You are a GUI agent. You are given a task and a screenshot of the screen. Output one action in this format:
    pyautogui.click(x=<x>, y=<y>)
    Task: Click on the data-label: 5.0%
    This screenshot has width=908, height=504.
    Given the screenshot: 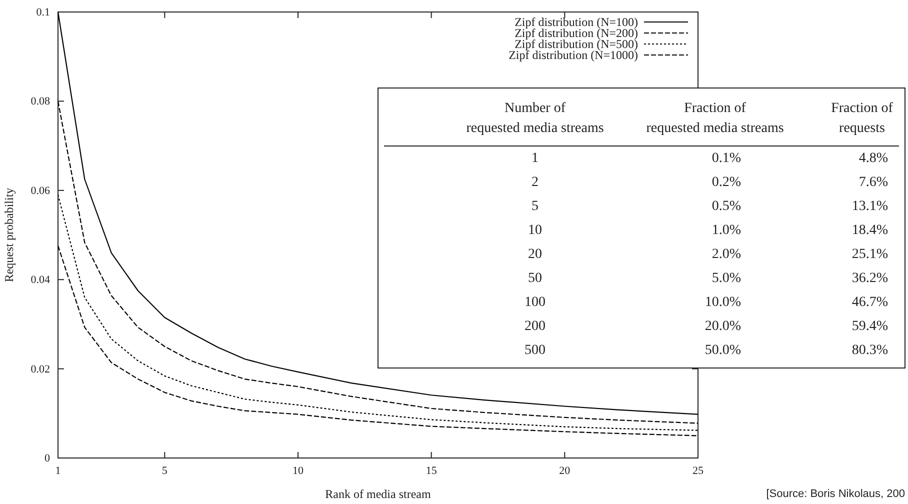 What is the action you would take?
    pyautogui.click(x=727, y=278)
    